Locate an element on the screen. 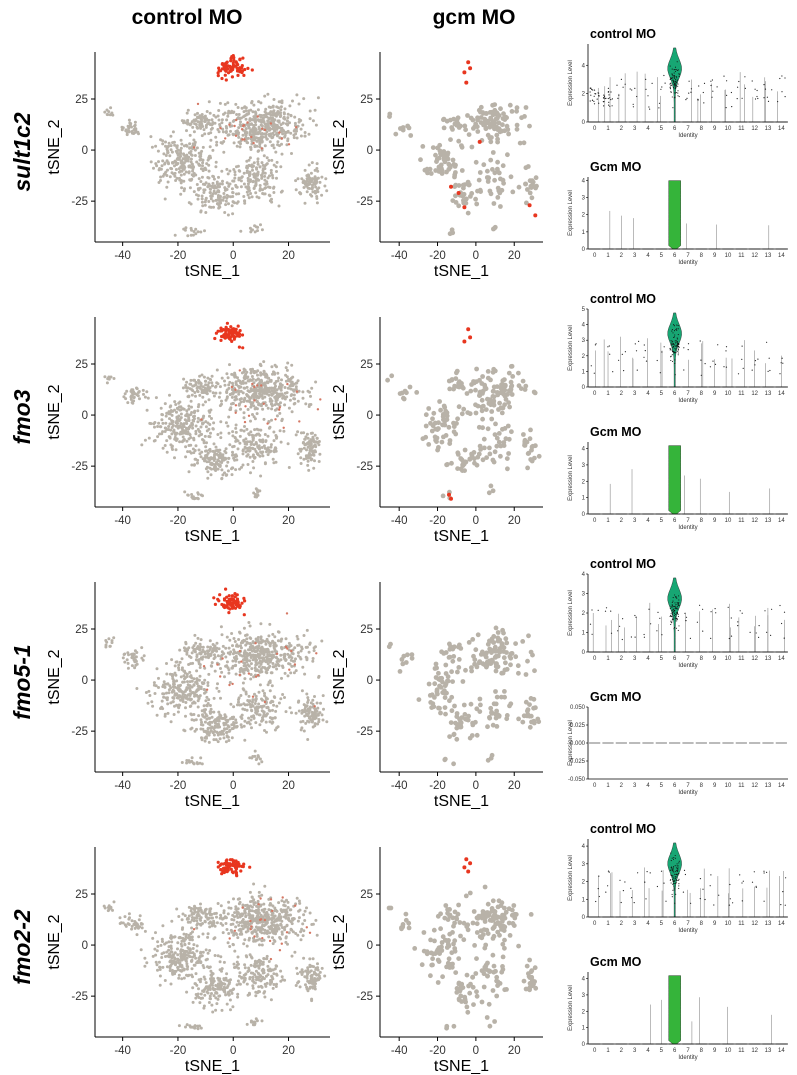 The image size is (797, 1075). y-tick-label: 3 is located at coordinates (584, 341).